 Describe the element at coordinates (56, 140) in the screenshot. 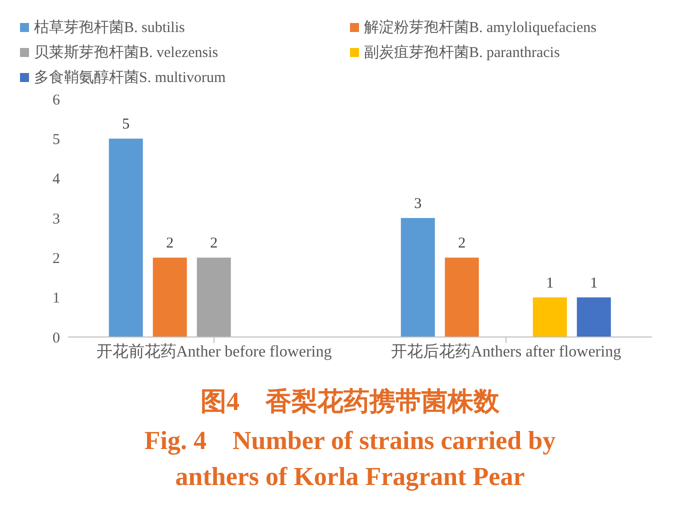

I see `y-tick-label: 5` at that location.